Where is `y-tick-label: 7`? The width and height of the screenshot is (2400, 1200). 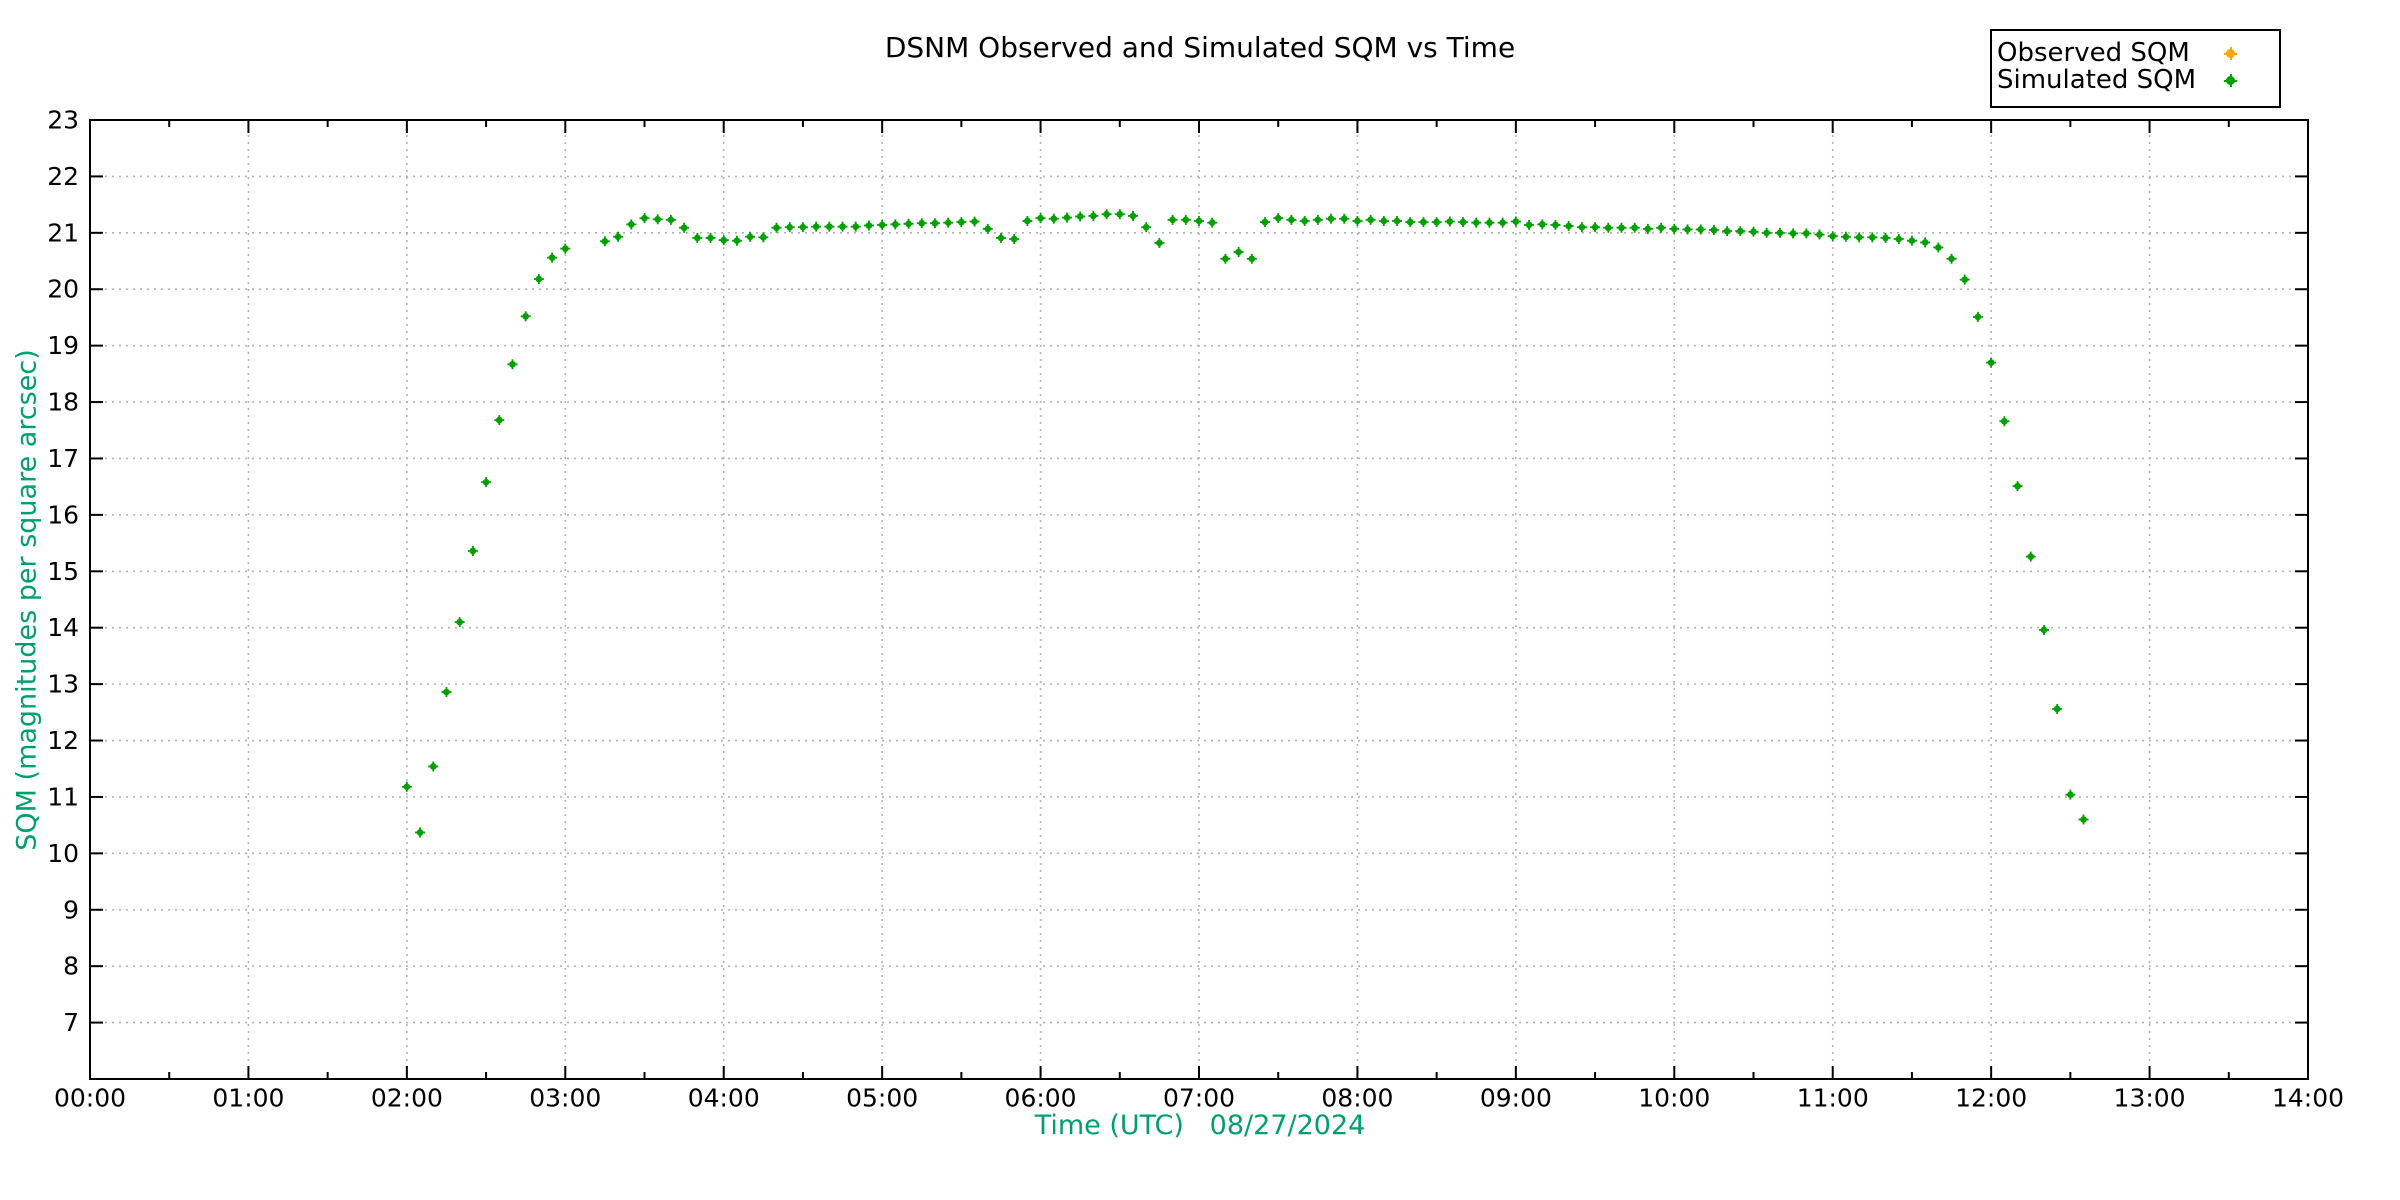 y-tick-label: 7 is located at coordinates (71, 1022).